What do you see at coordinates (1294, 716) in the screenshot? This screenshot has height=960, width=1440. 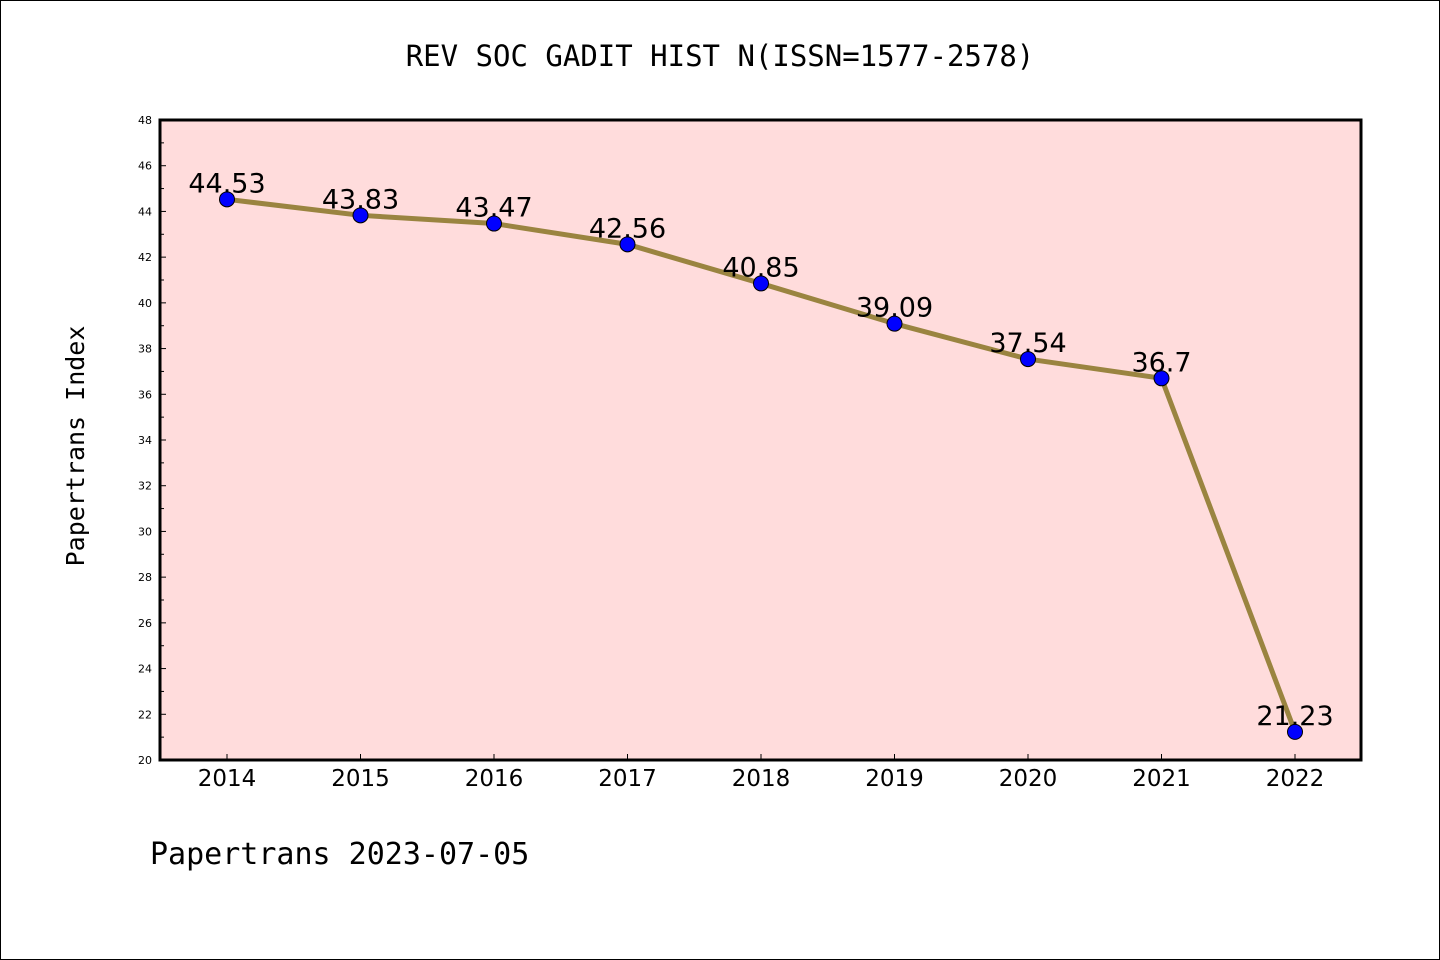 I see `data-label: 21.23` at bounding box center [1294, 716].